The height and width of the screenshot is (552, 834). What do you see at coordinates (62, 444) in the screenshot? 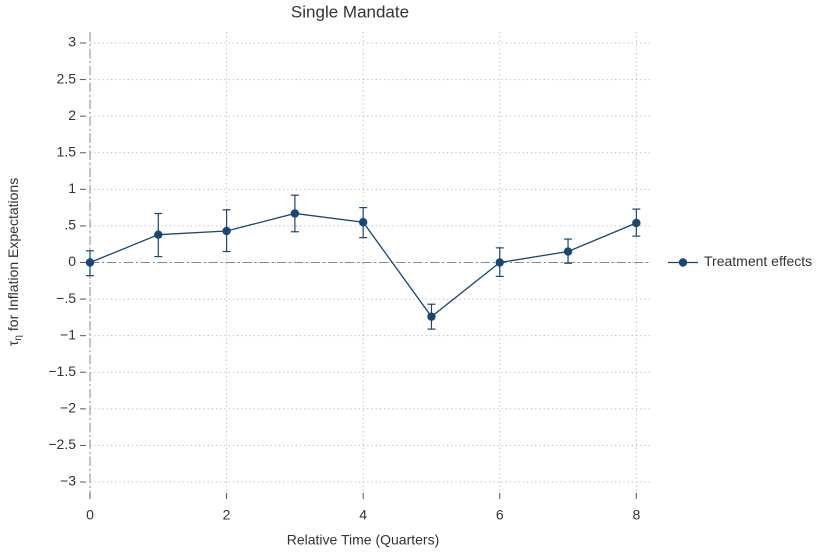
I see `y-tick-label: −2.5` at bounding box center [62, 444].